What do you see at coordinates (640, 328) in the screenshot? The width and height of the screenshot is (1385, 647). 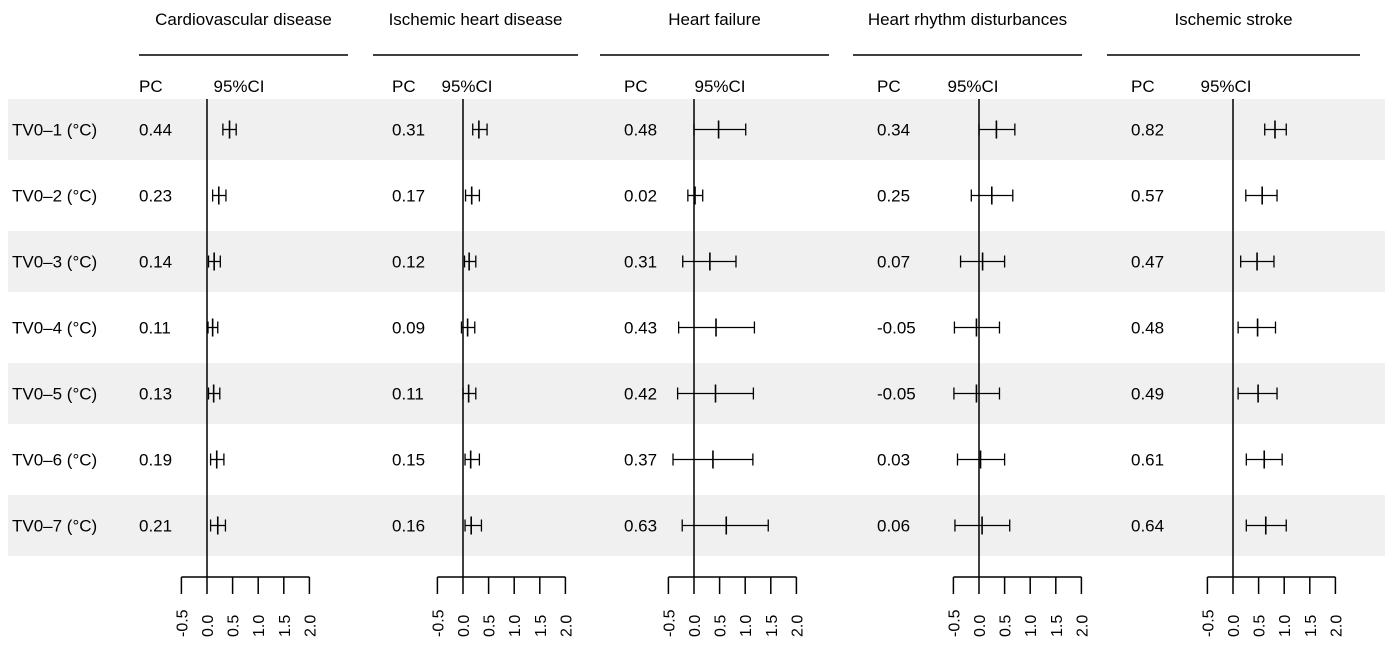 I see `pc-value: 0.43` at bounding box center [640, 328].